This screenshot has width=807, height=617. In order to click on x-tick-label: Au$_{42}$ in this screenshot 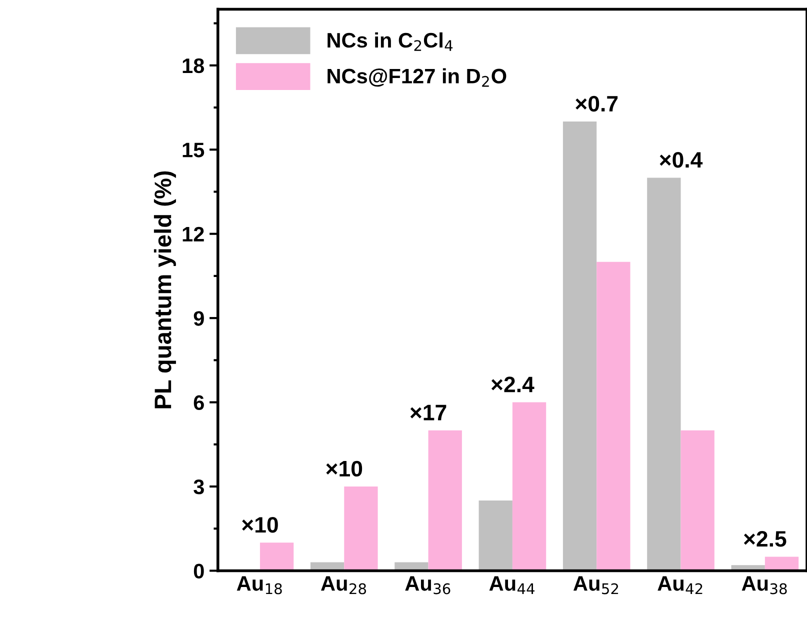, I will do `click(680, 585)`.